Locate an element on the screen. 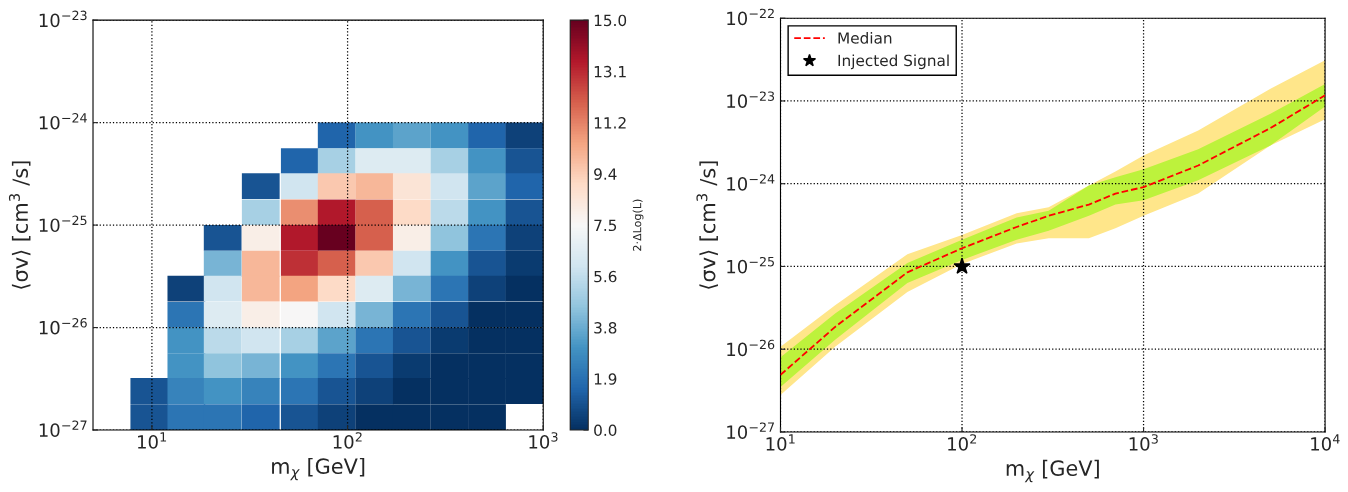 The image size is (1348, 492). color-bar-label: 5.6 is located at coordinates (605, 276).